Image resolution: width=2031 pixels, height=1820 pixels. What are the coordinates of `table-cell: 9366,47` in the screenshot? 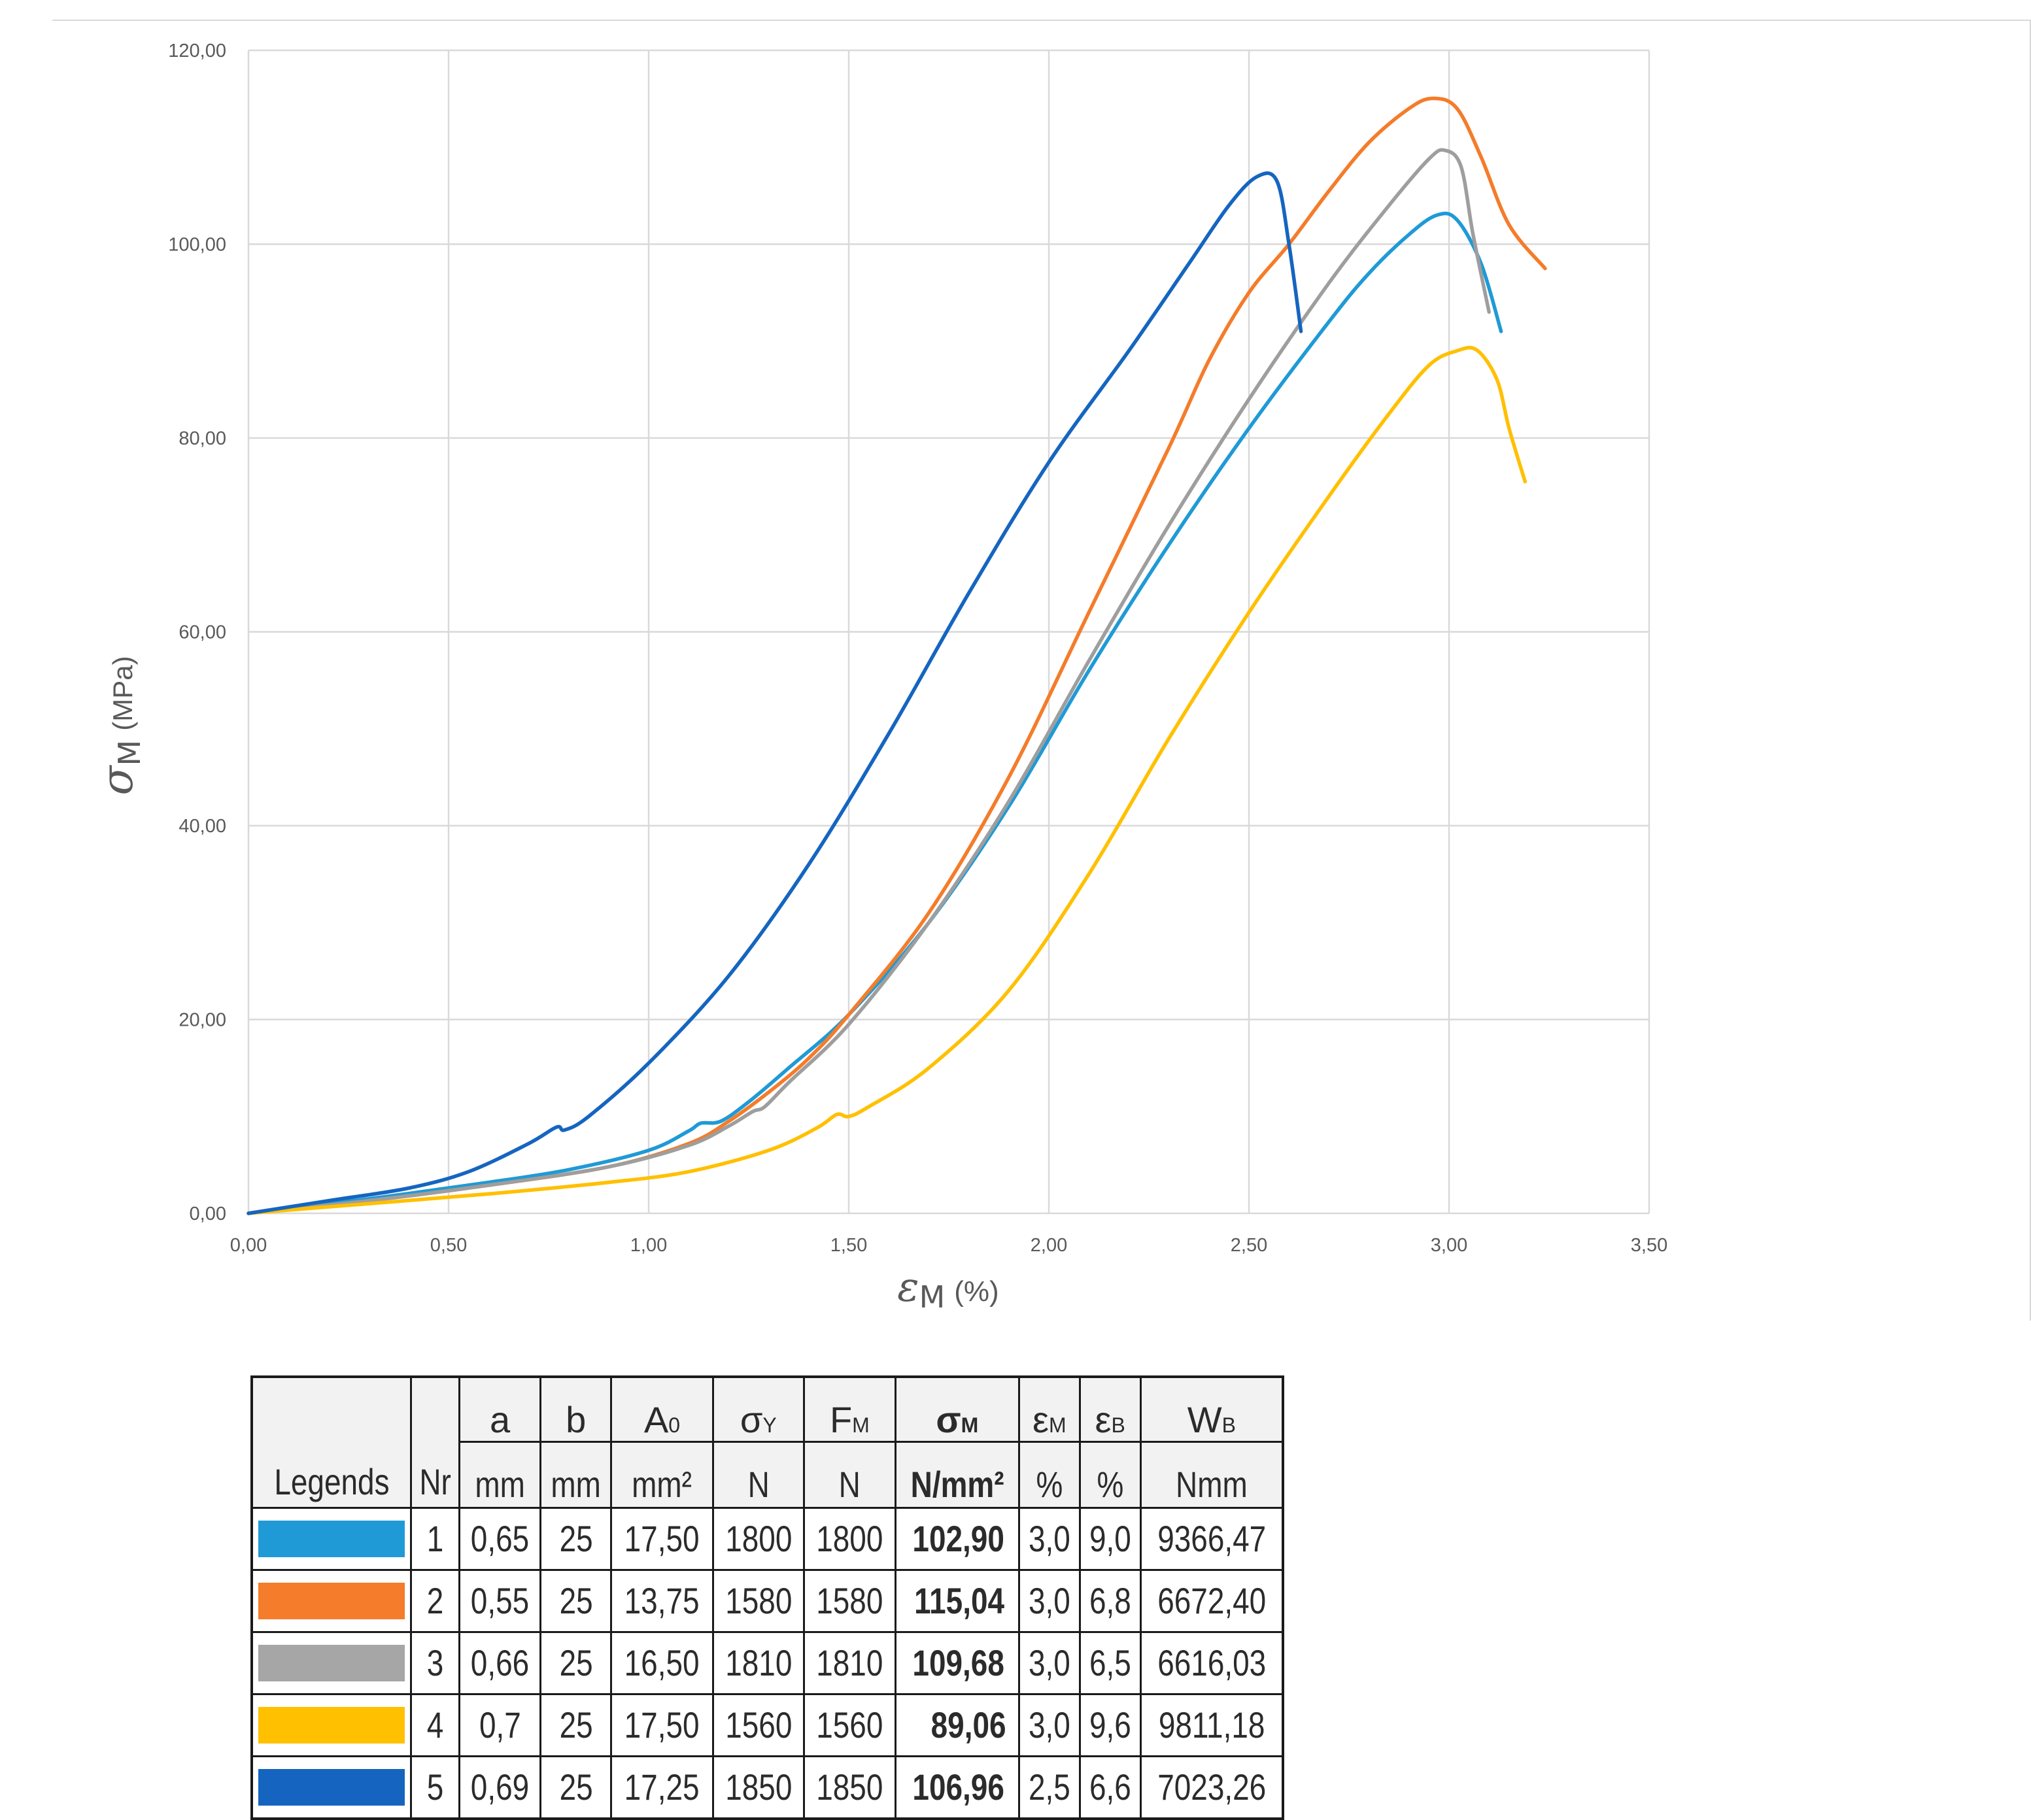 It's located at (1211, 1539).